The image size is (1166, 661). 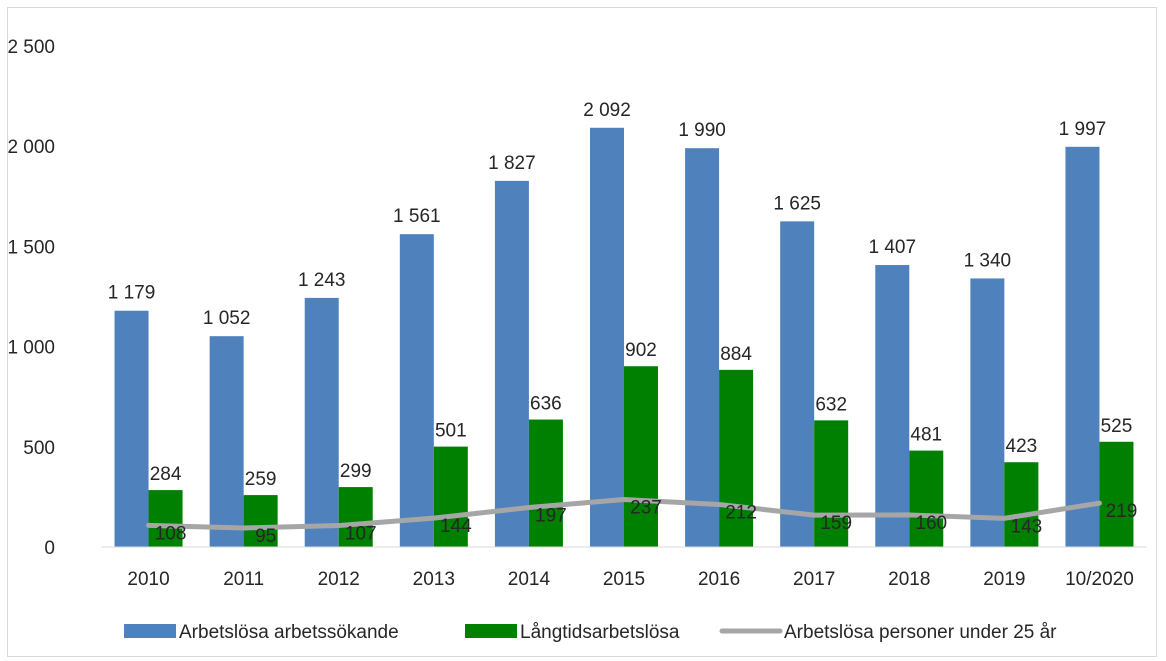 What do you see at coordinates (988, 260) in the screenshot?
I see `data-label: 1 340` at bounding box center [988, 260].